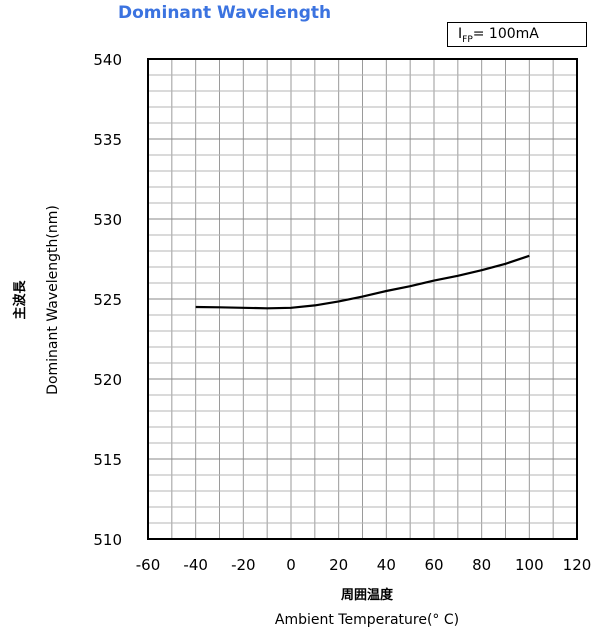 The height and width of the screenshot is (631, 604). What do you see at coordinates (433, 565) in the screenshot?
I see `x-tick-label: 60` at bounding box center [433, 565].